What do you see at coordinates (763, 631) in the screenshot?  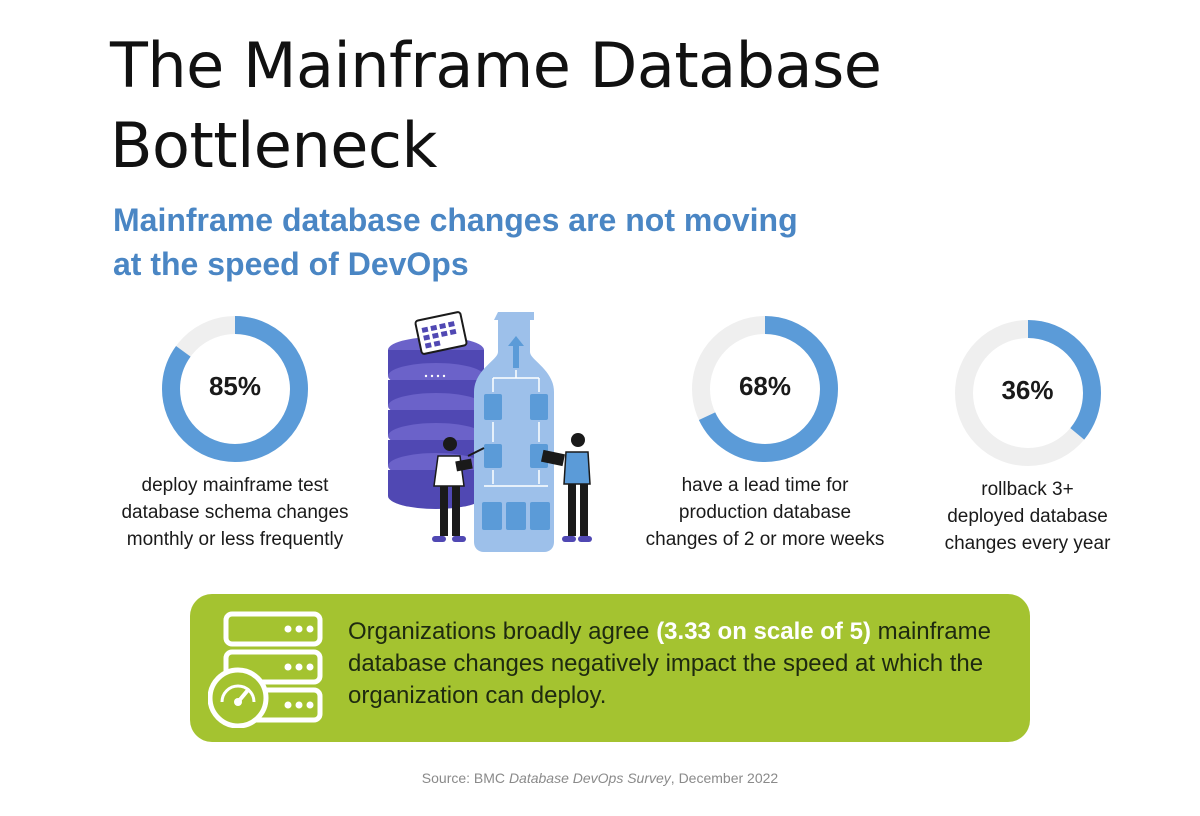 I see `banner-highlight: (3.33 on scale of 5)` at bounding box center [763, 631].